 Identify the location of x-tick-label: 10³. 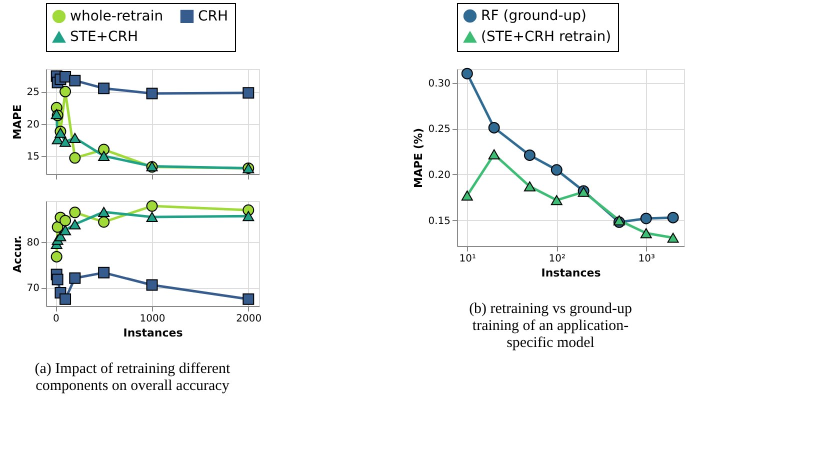
(646, 259).